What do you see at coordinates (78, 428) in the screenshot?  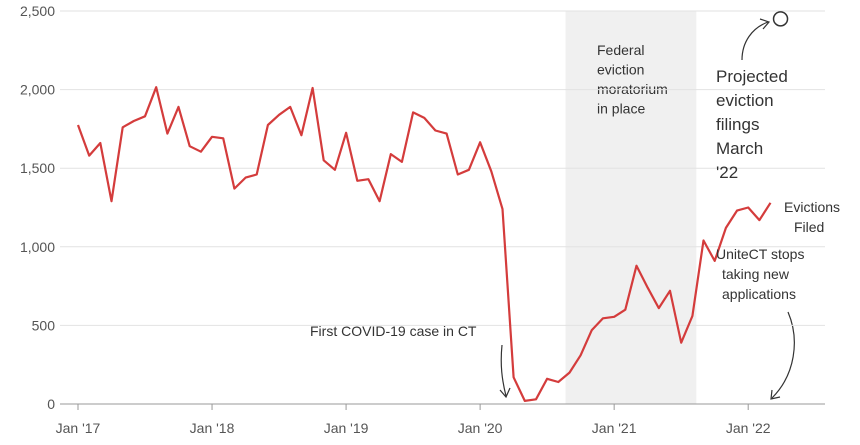 I see `x-tick-label: Jan '17` at bounding box center [78, 428].